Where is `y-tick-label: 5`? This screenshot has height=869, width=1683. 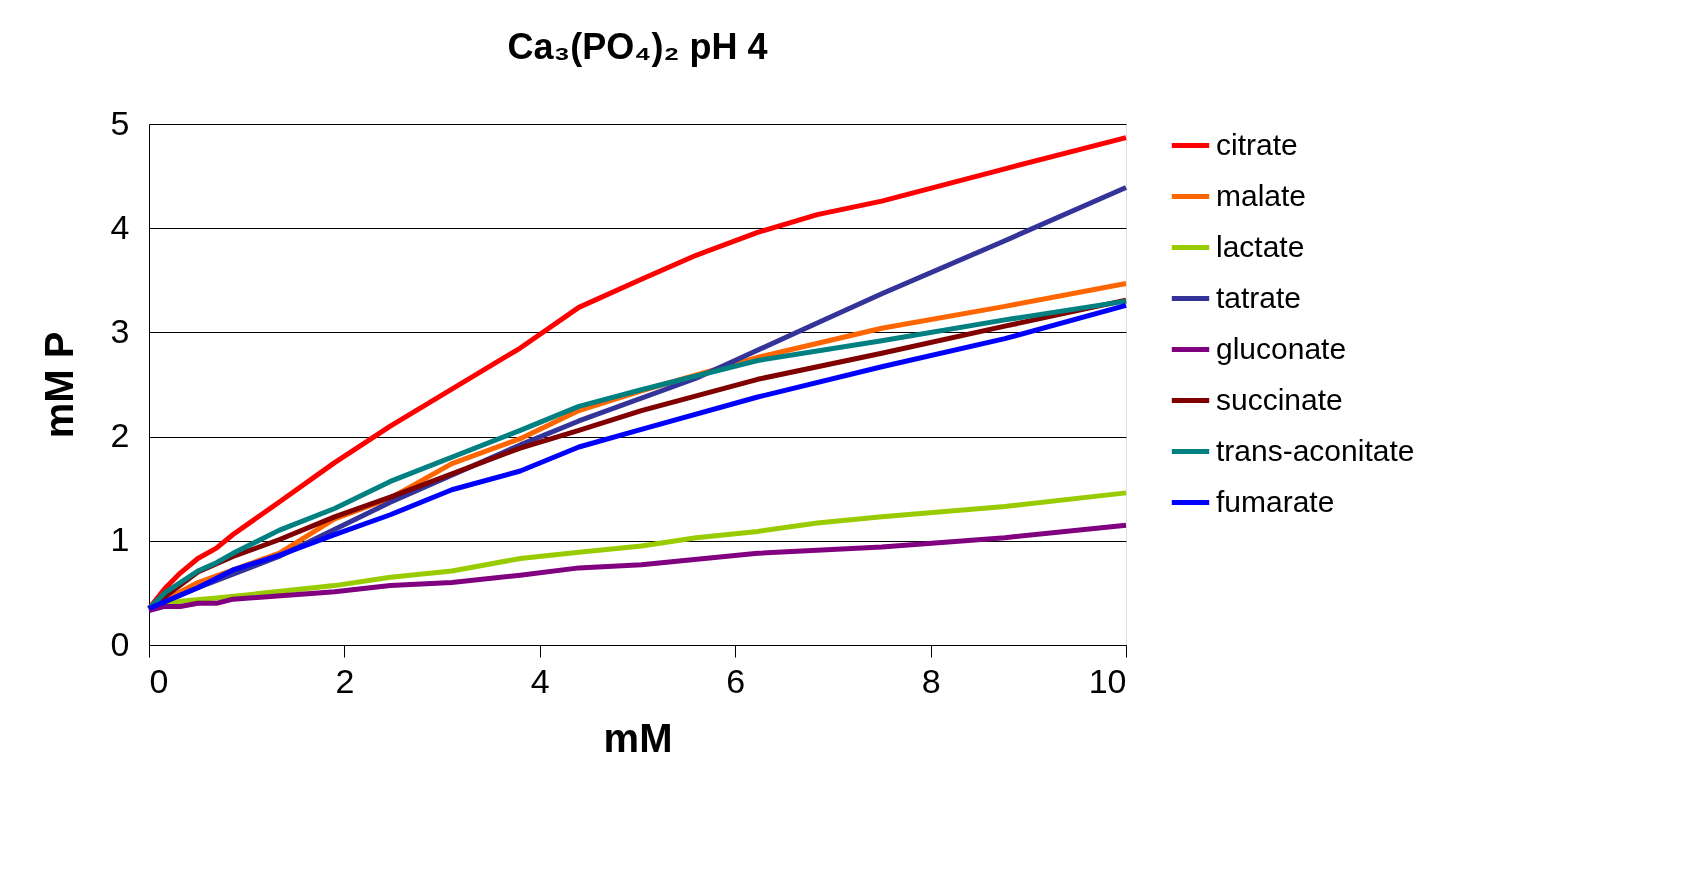 y-tick-label: 5 is located at coordinates (120, 122).